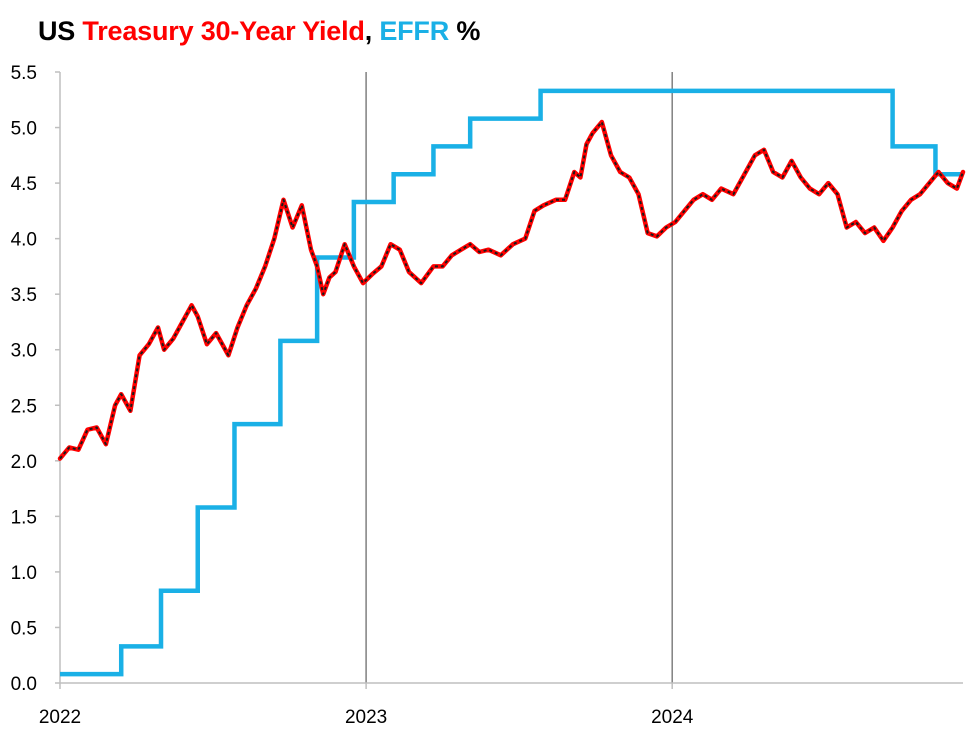  What do you see at coordinates (24, 129) in the screenshot?
I see `y-tick-label-5.0: 5.0` at bounding box center [24, 129].